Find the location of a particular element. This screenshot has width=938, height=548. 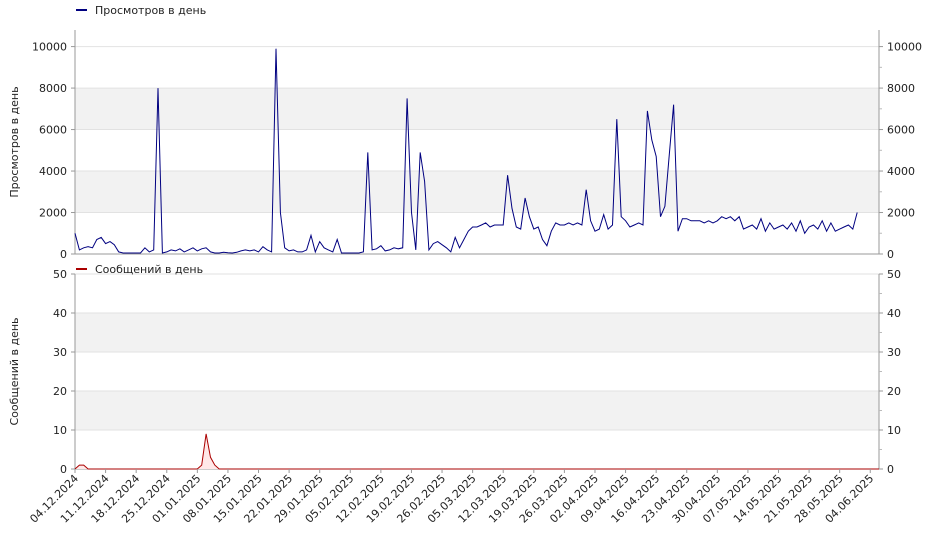

messages-ytick-label-left: 40 is located at coordinates (60, 313).